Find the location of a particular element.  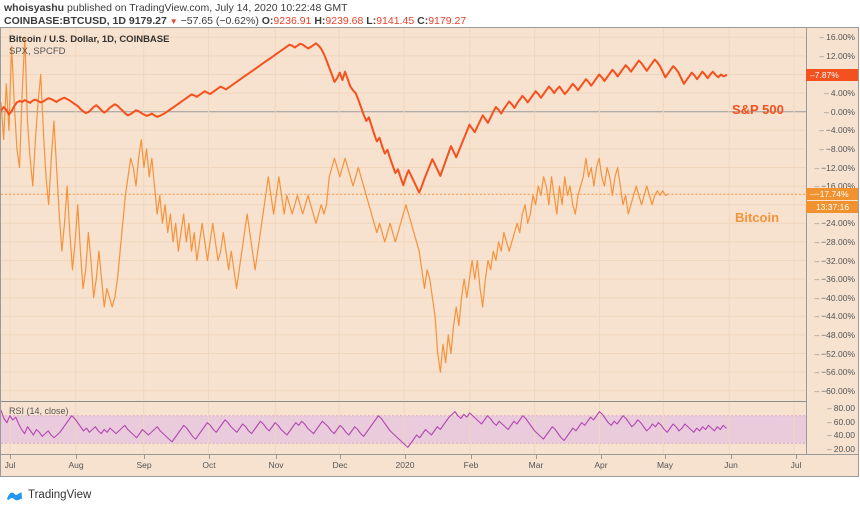

price-tick-label: −32.00% is located at coordinates (838, 260).